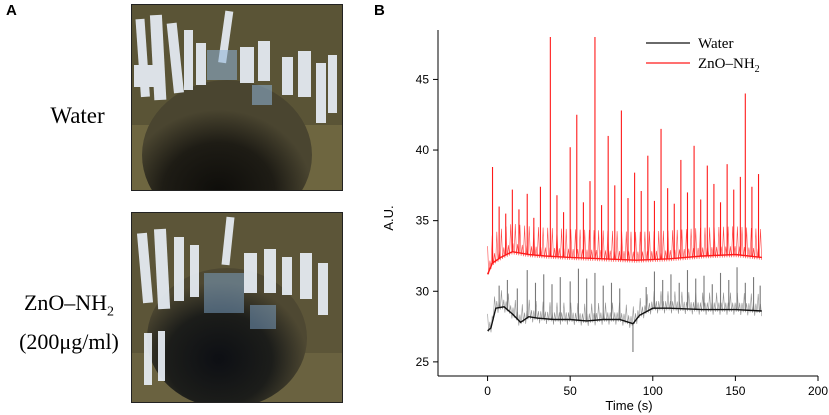 The width and height of the screenshot is (829, 415). Describe the element at coordinates (715, 44) in the screenshot. I see `legend-label-water: Water` at that location.